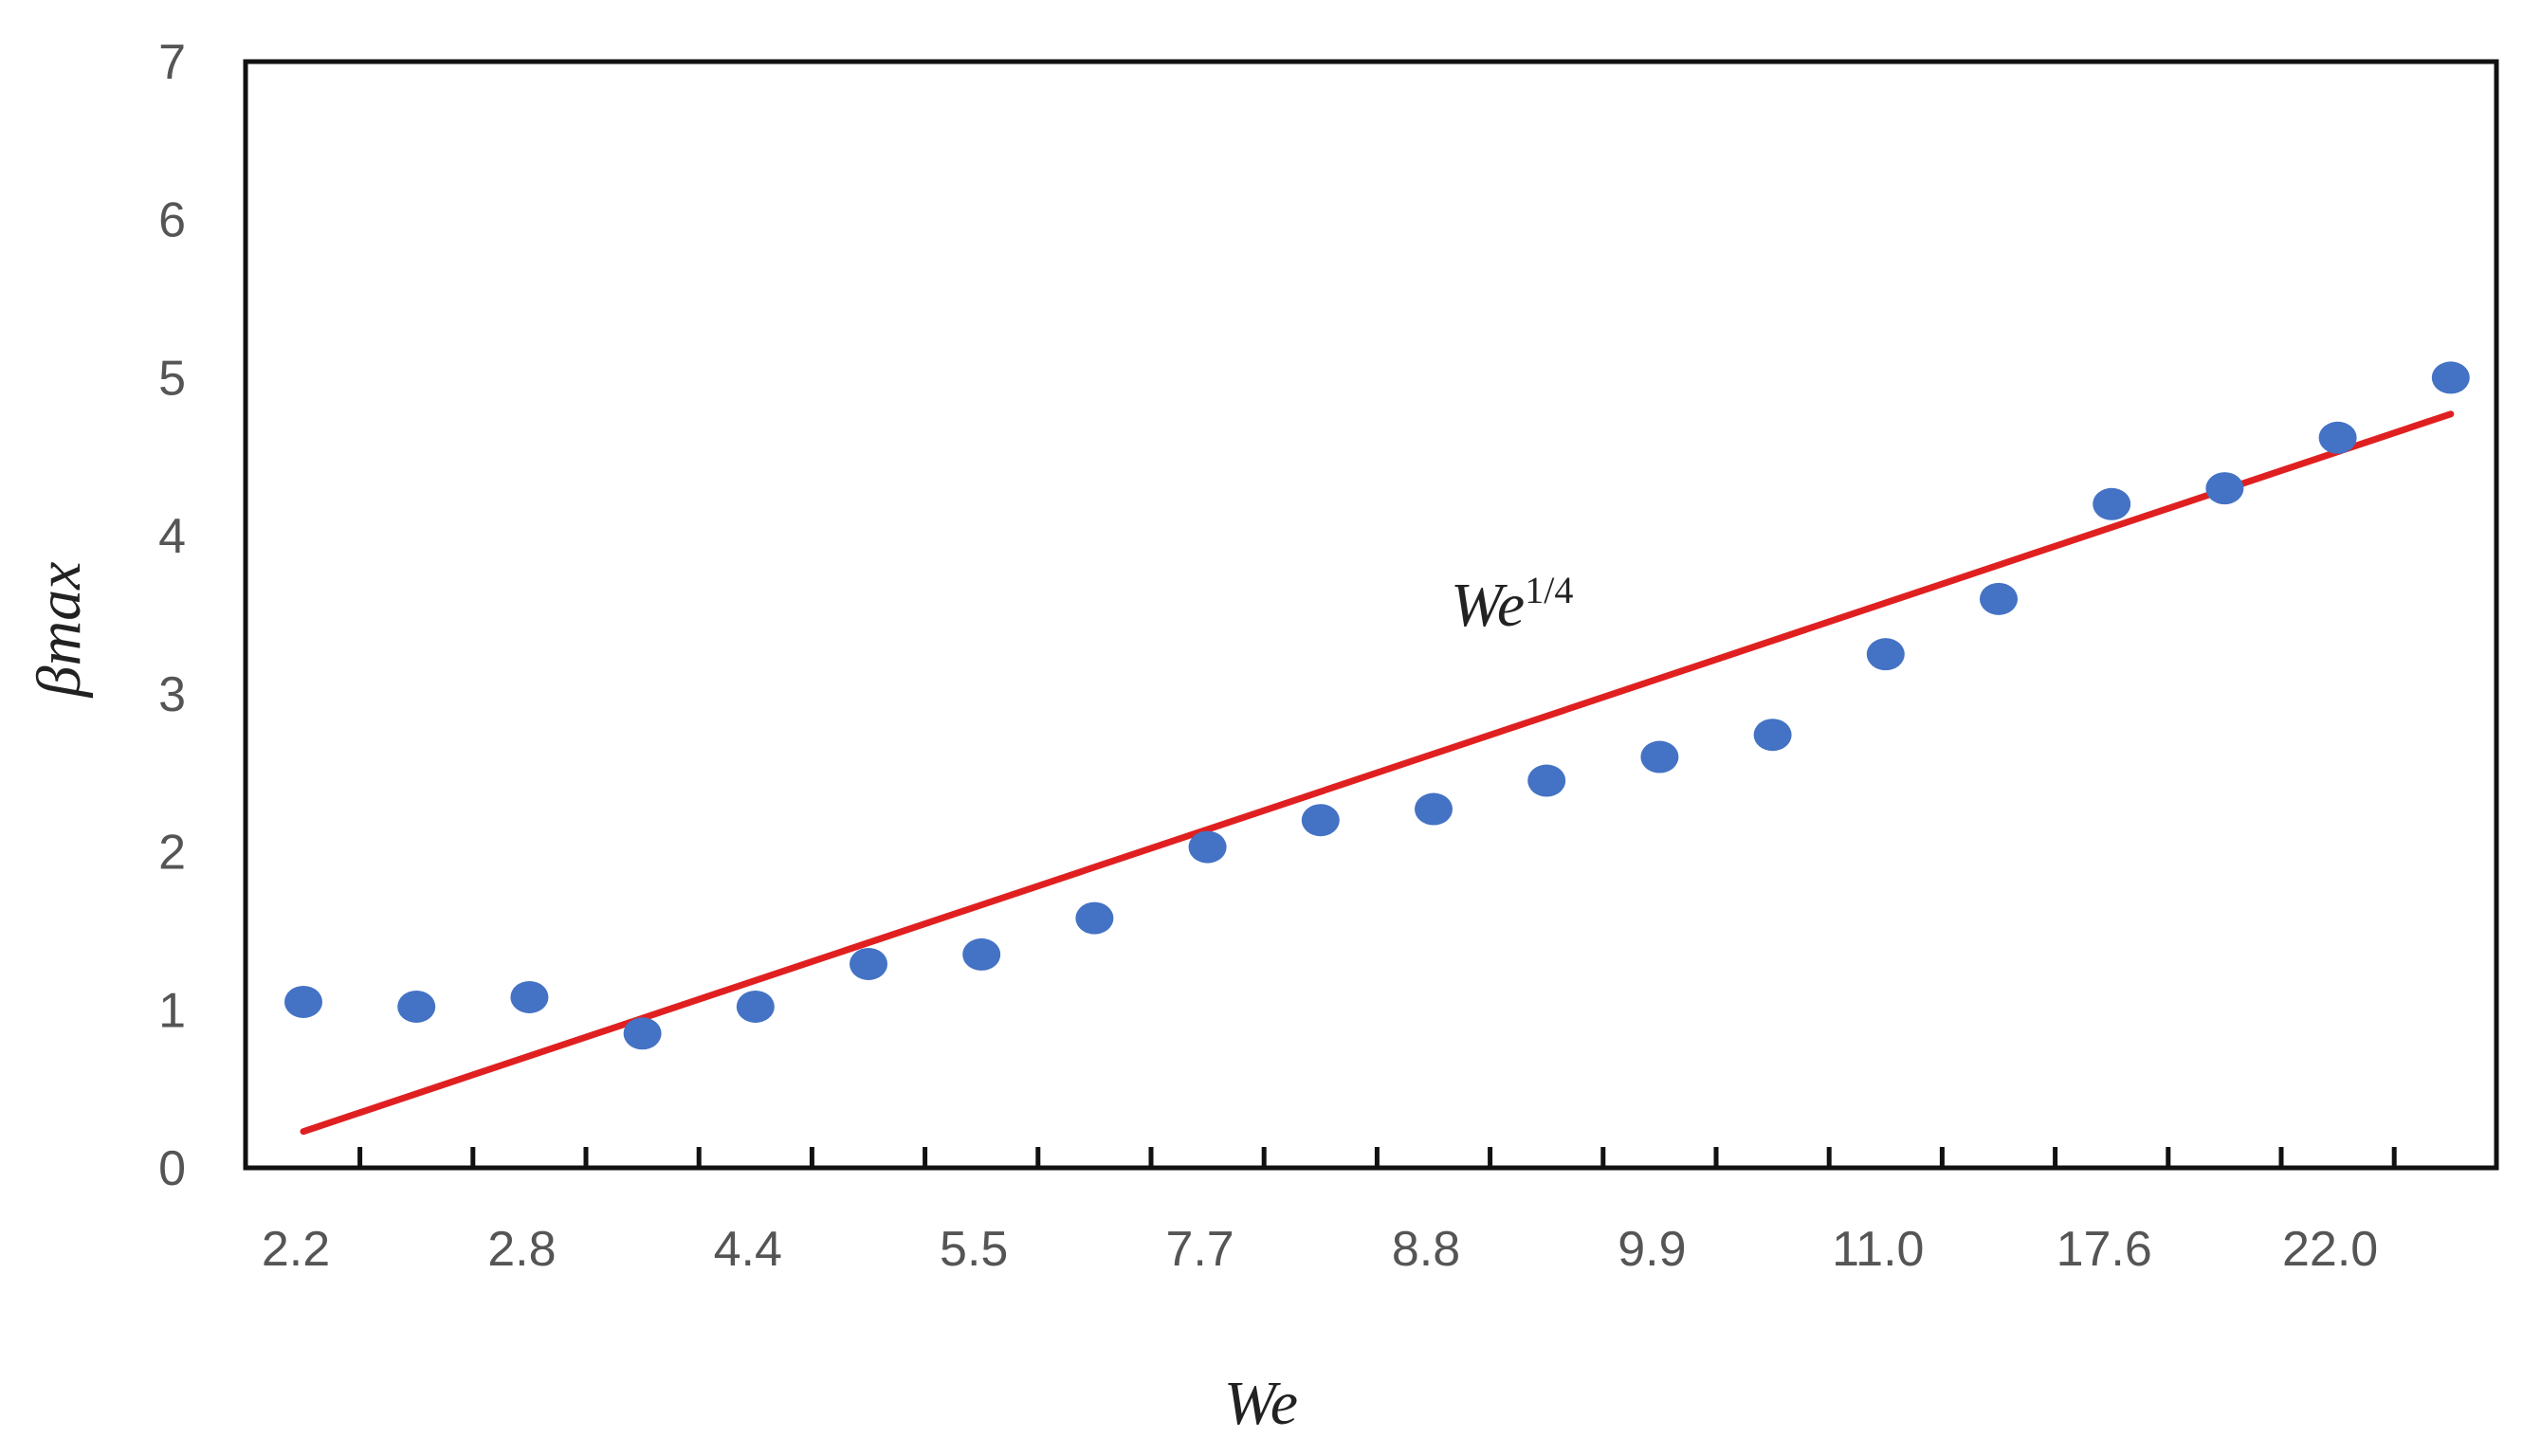  Describe the element at coordinates (1377, 1157) in the screenshot. I see `x-axis-ticks` at that location.